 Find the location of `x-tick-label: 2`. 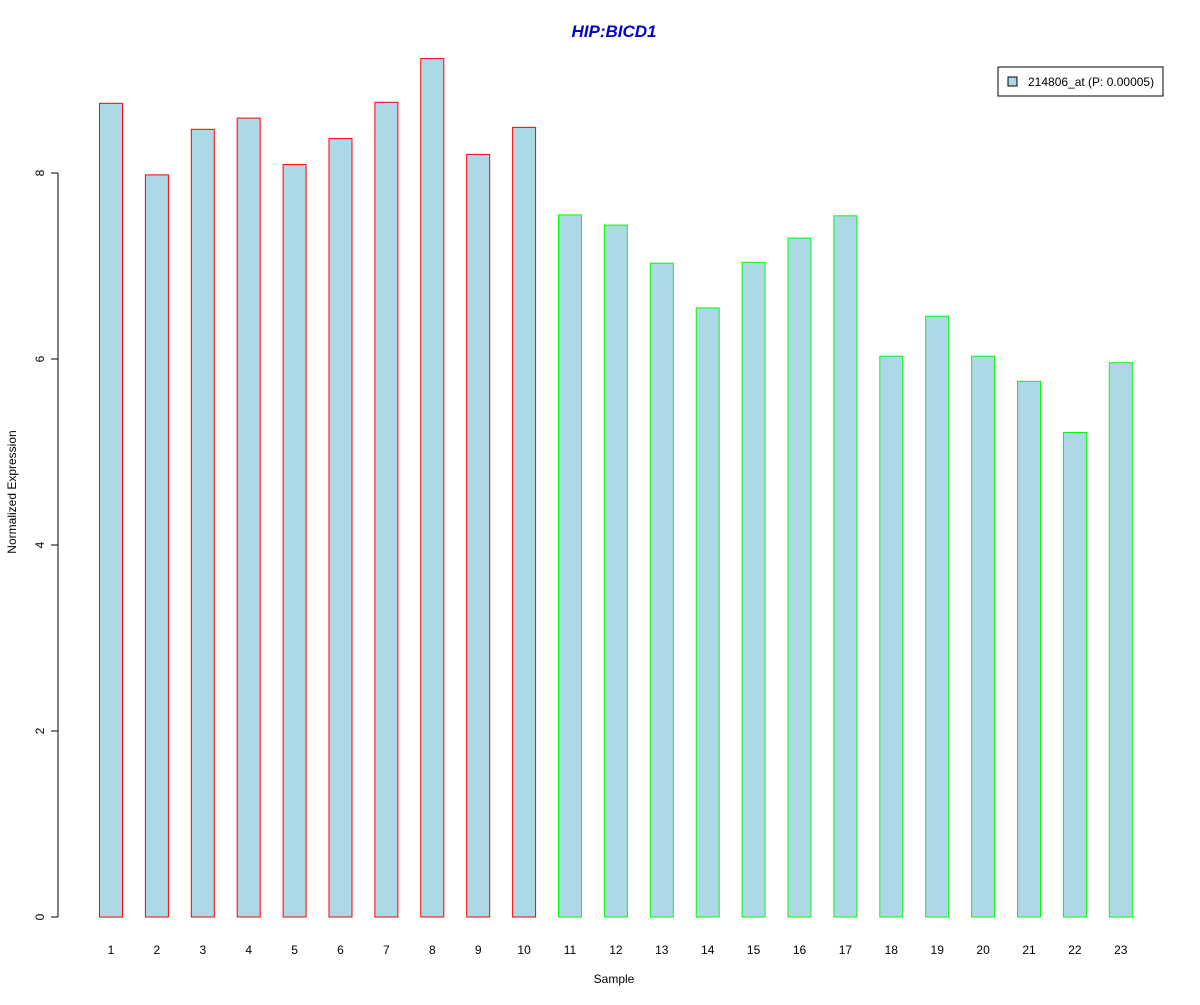

x-tick-label: 2 is located at coordinates (157, 950).